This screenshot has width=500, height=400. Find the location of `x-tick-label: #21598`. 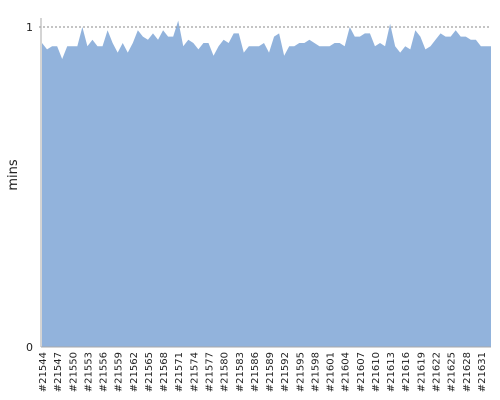

x-tick-label: #21598 is located at coordinates (315, 372).